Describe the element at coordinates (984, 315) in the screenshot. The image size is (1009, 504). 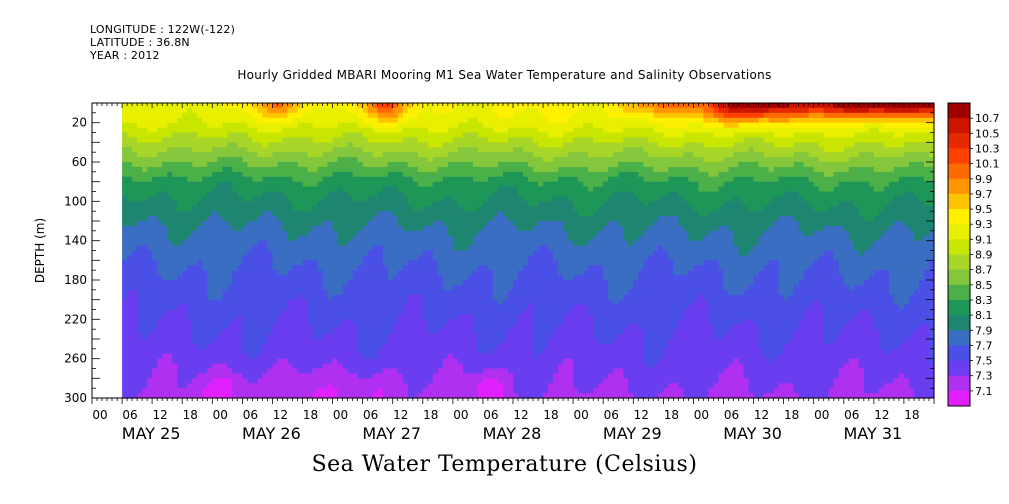
I see `colorbar-label: 8.1` at that location.